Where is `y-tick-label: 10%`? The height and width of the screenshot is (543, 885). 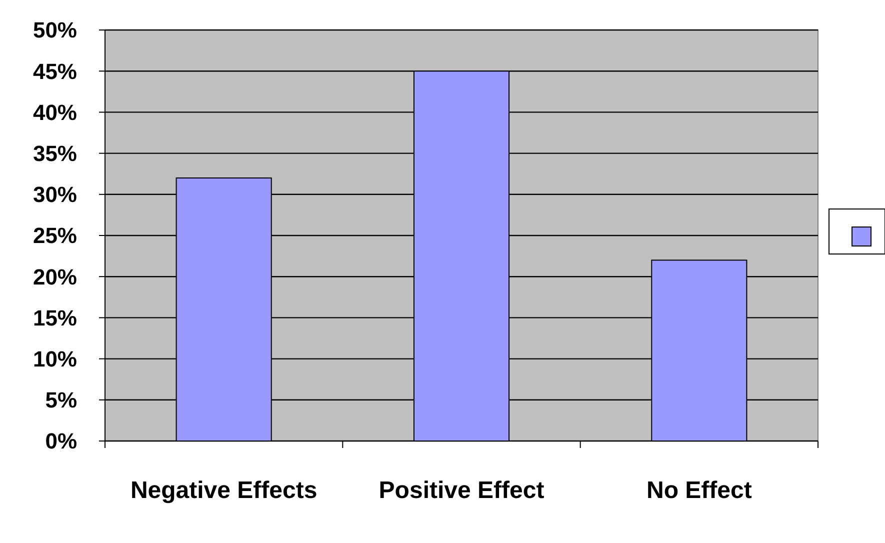 y-tick-label: 10% is located at coordinates (54, 359).